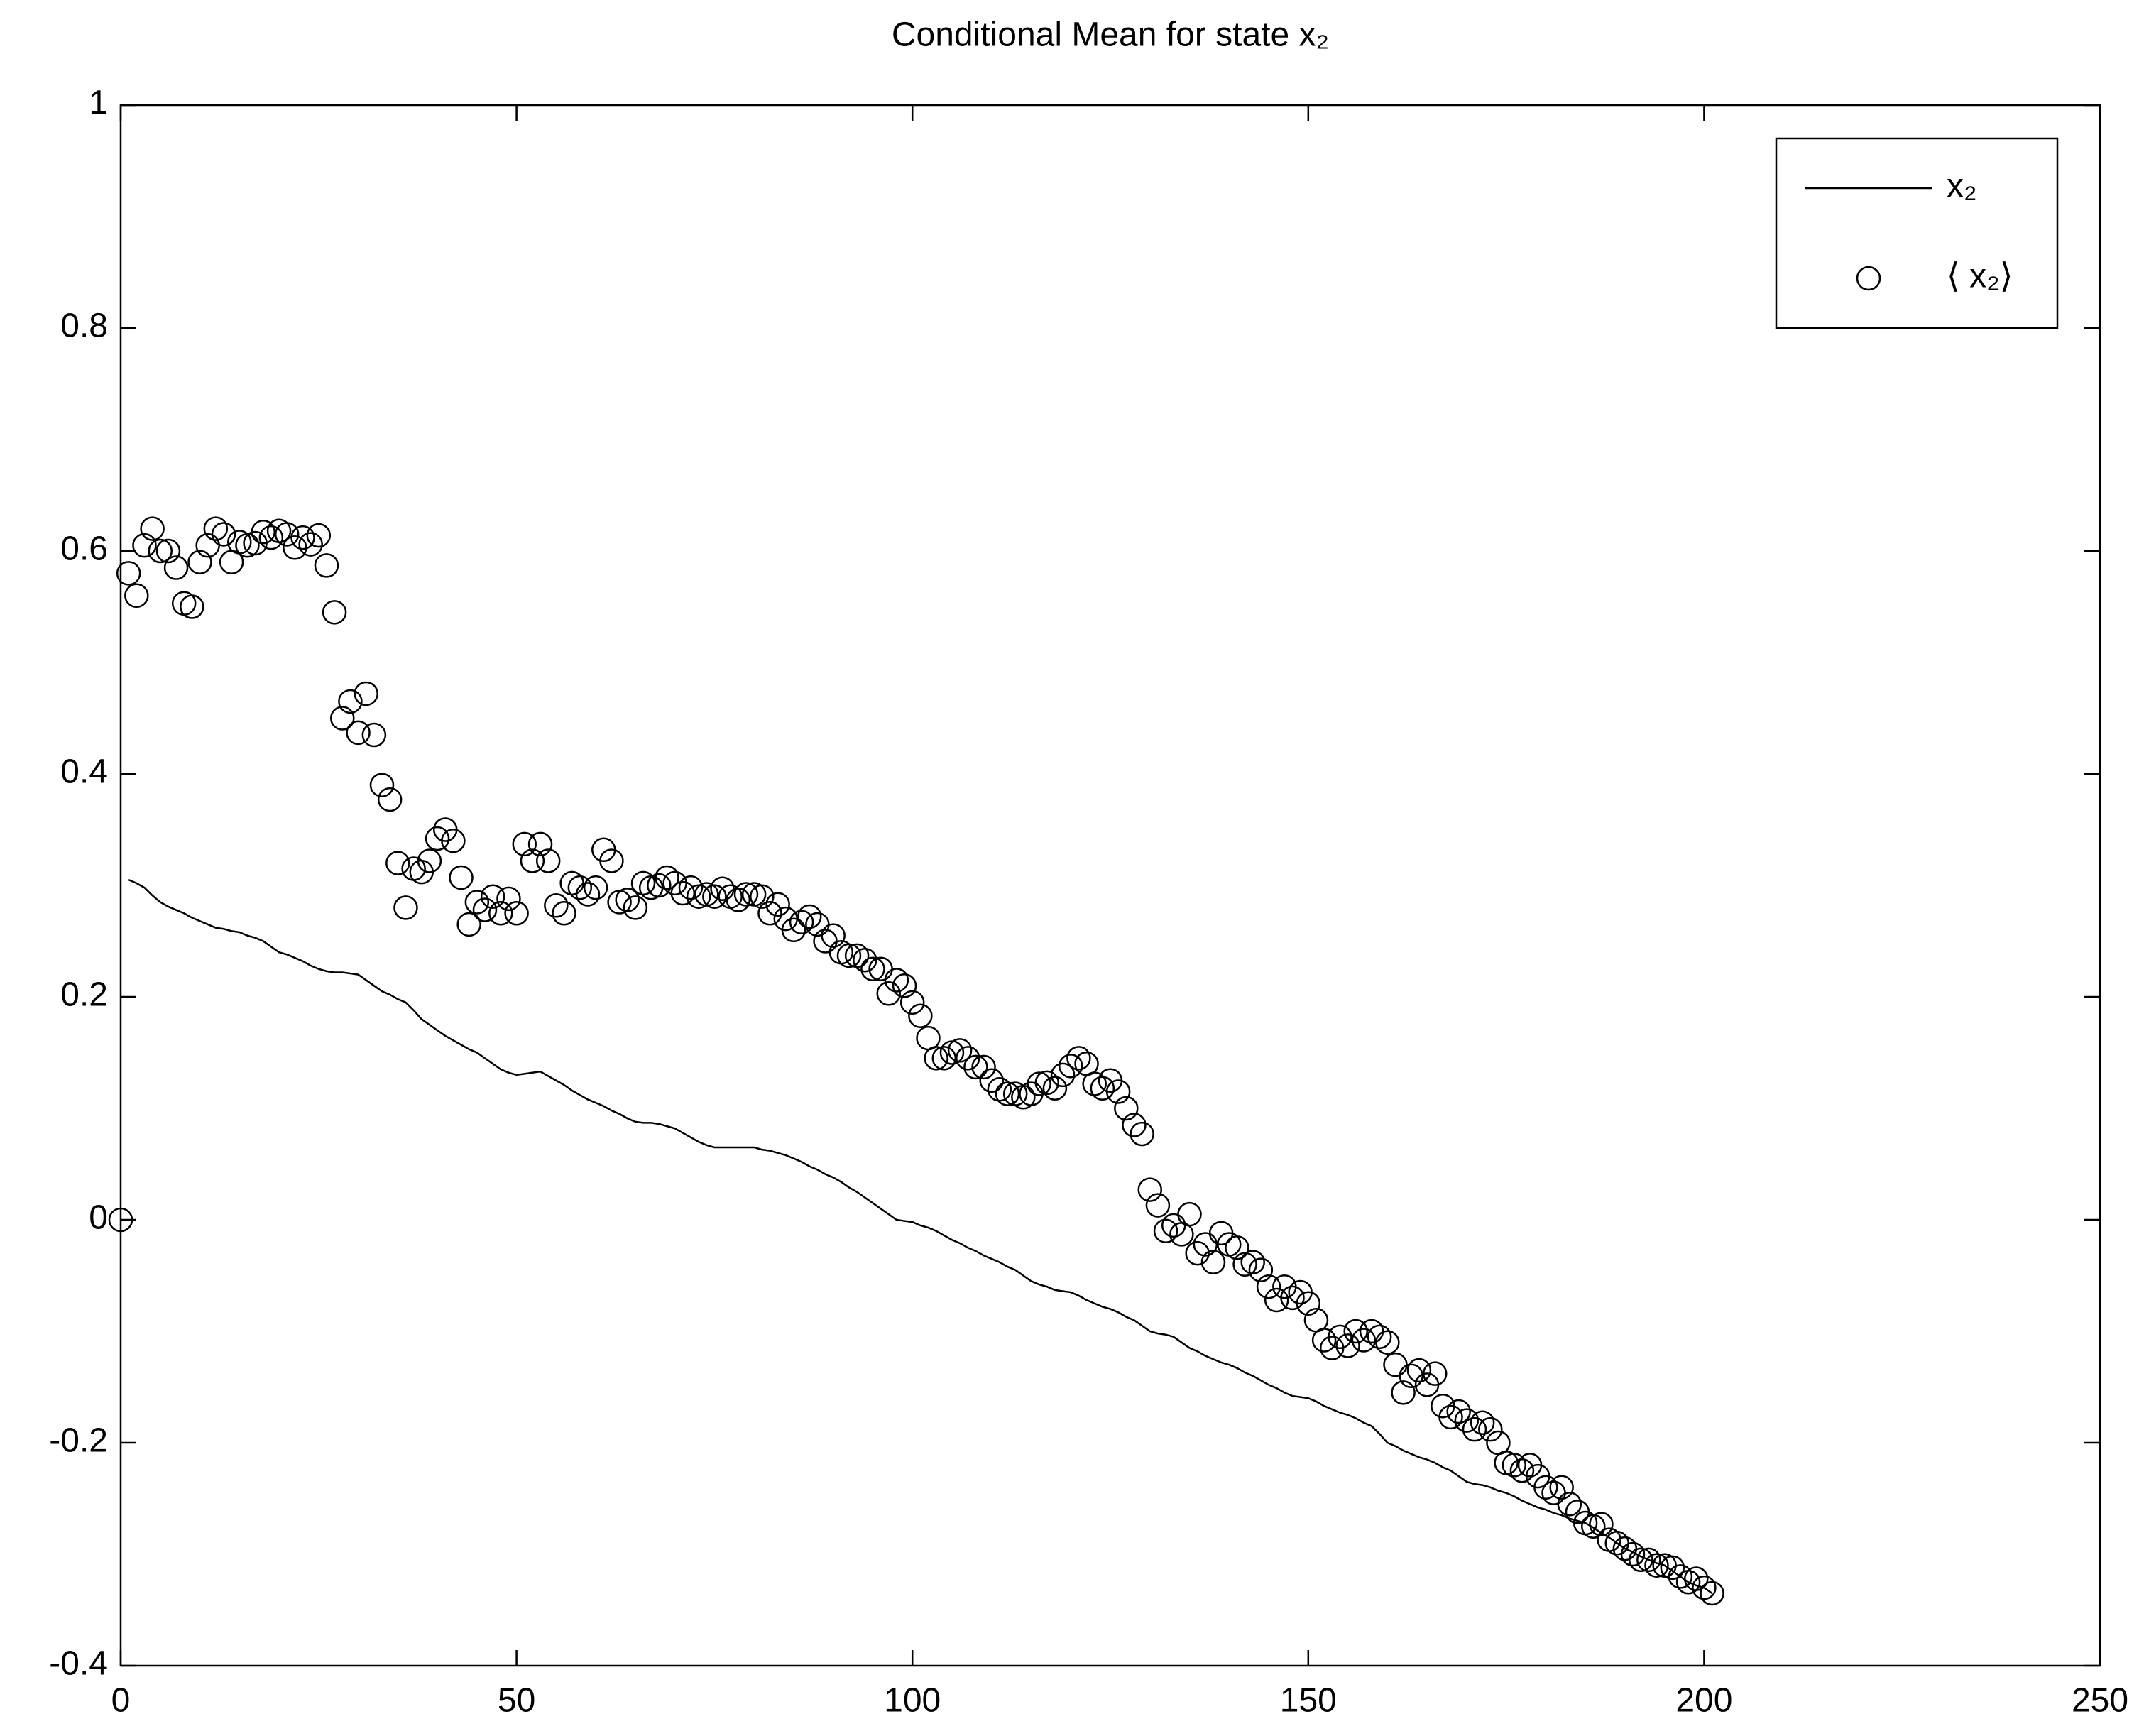 This screenshot has height=1736, width=2144. Describe the element at coordinates (1980, 276) in the screenshot. I see `legend-label: ⟨ x₂⟩` at that location.